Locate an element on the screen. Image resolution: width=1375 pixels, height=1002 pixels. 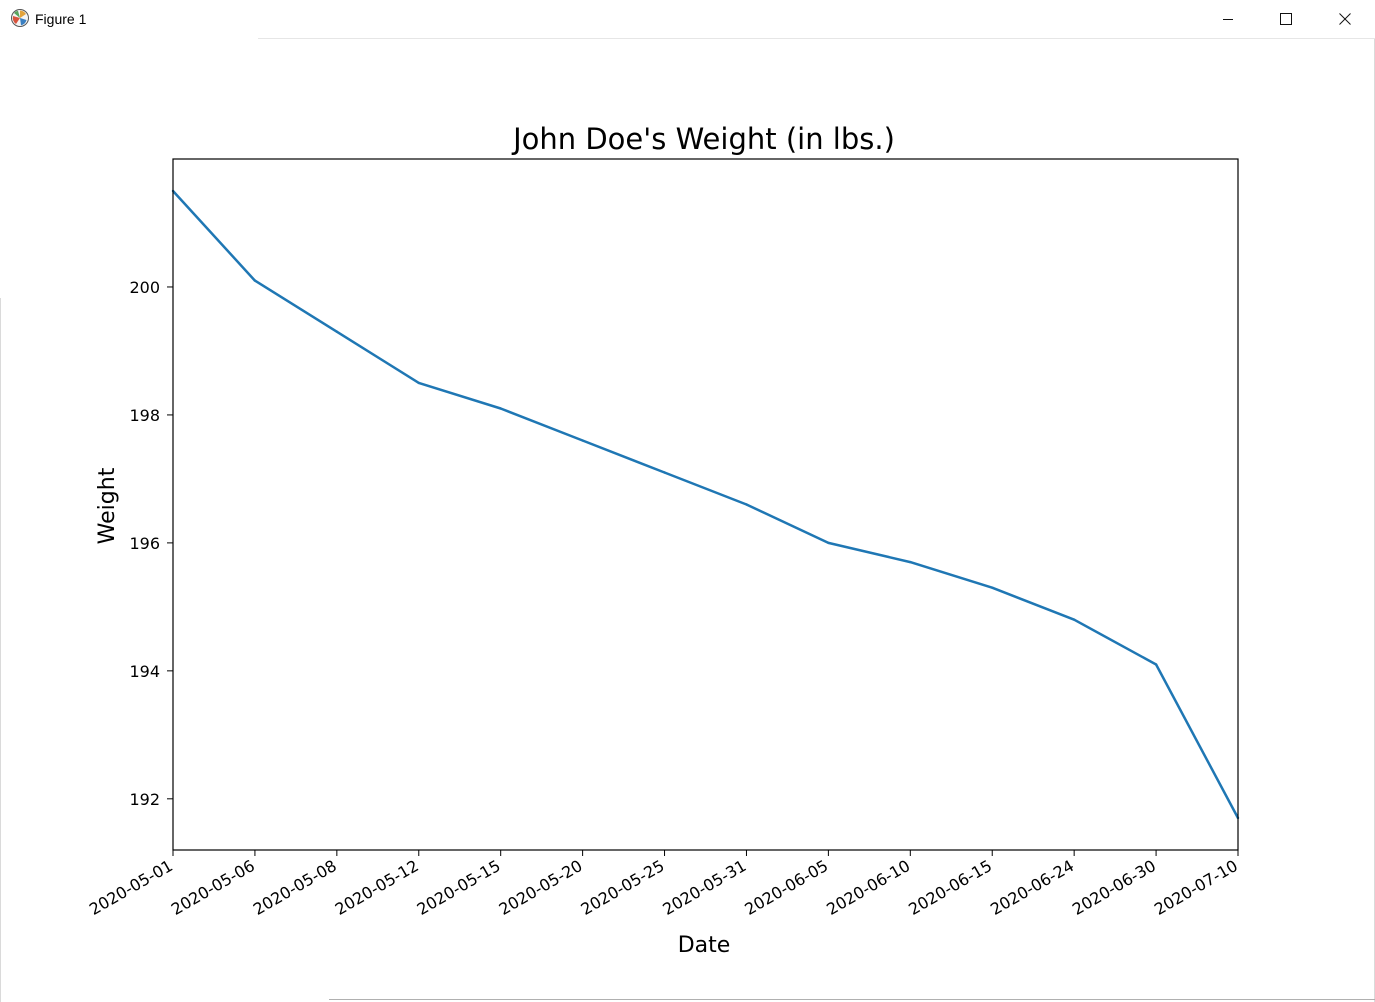
x-tick-label: 2020-05-20 is located at coordinates (541, 887).